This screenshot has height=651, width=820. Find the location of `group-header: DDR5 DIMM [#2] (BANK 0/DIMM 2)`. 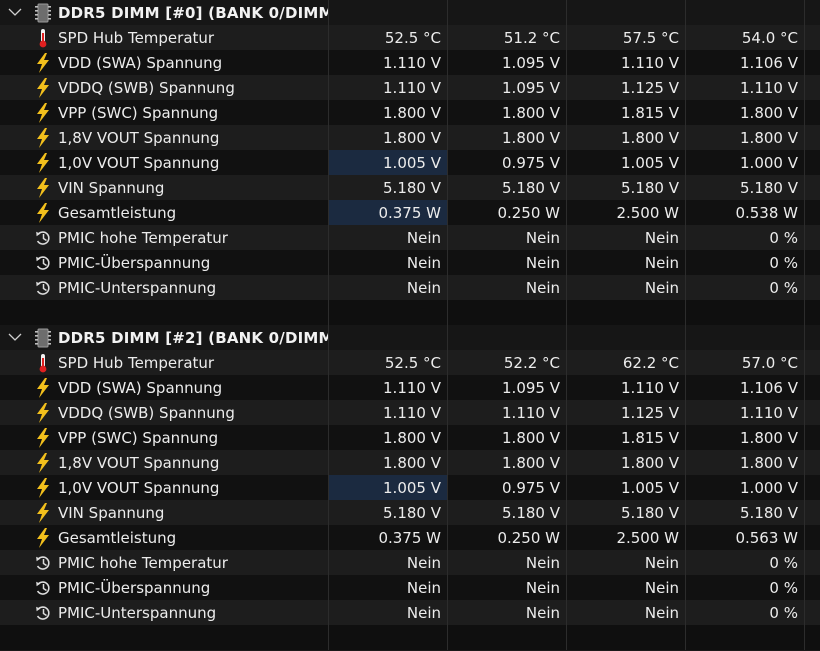

group-header: DDR5 DIMM [#2] (BANK 0/DIMM 2) is located at coordinates (410, 337).